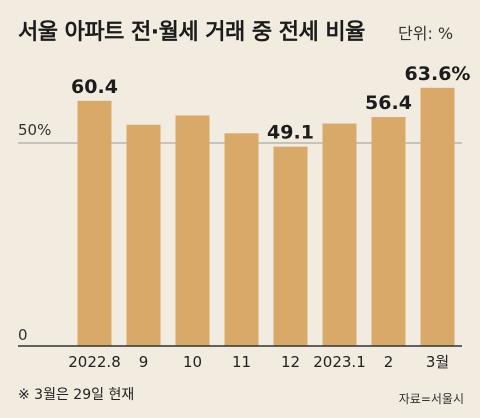  I want to click on data-label: 49.1, so click(290, 133).